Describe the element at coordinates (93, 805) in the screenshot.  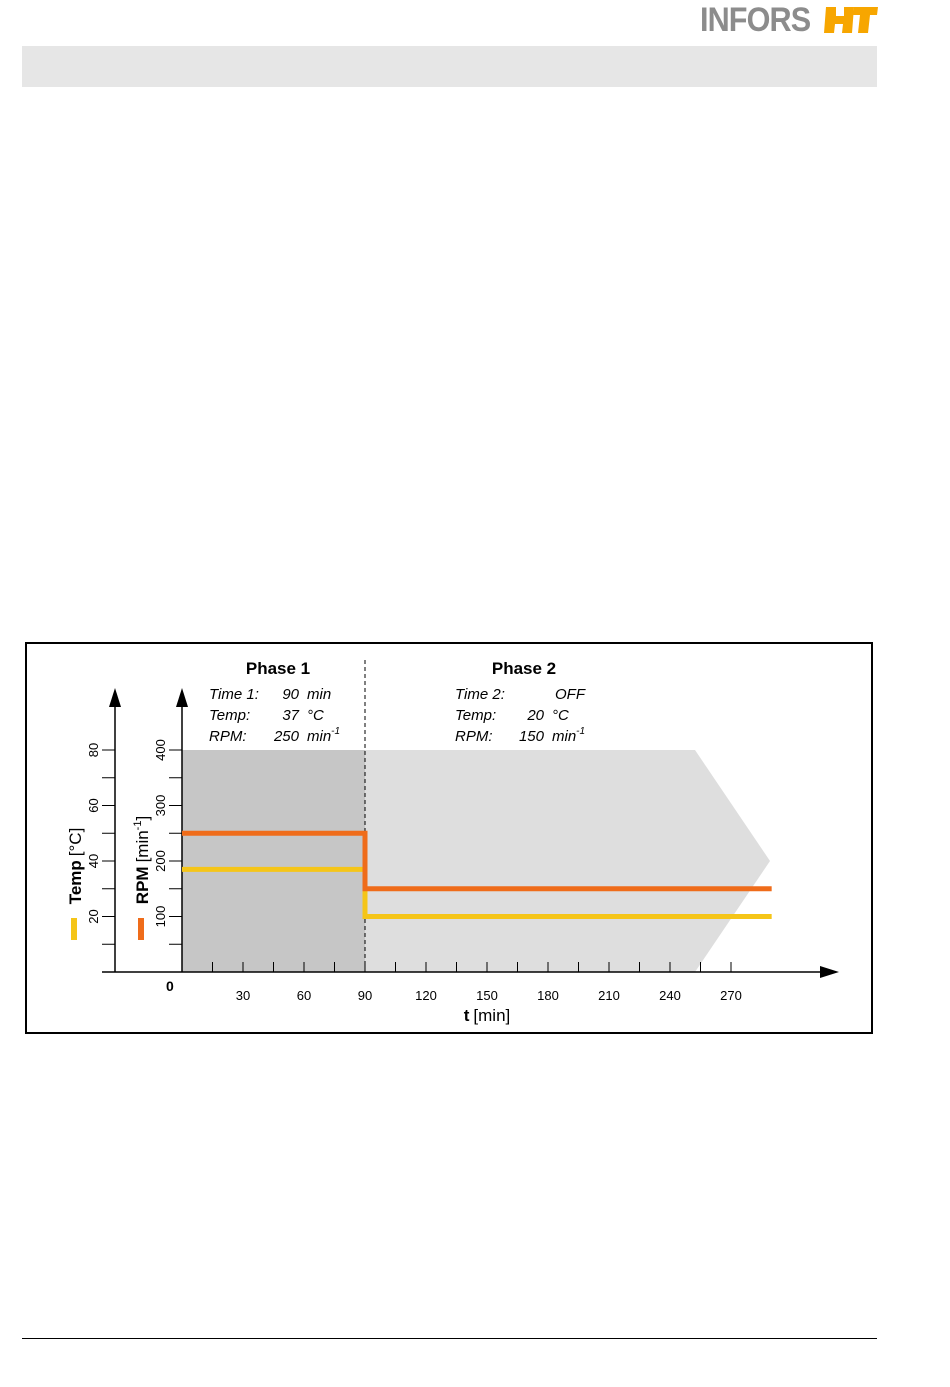
I see `temp-tick-label: 60` at that location.